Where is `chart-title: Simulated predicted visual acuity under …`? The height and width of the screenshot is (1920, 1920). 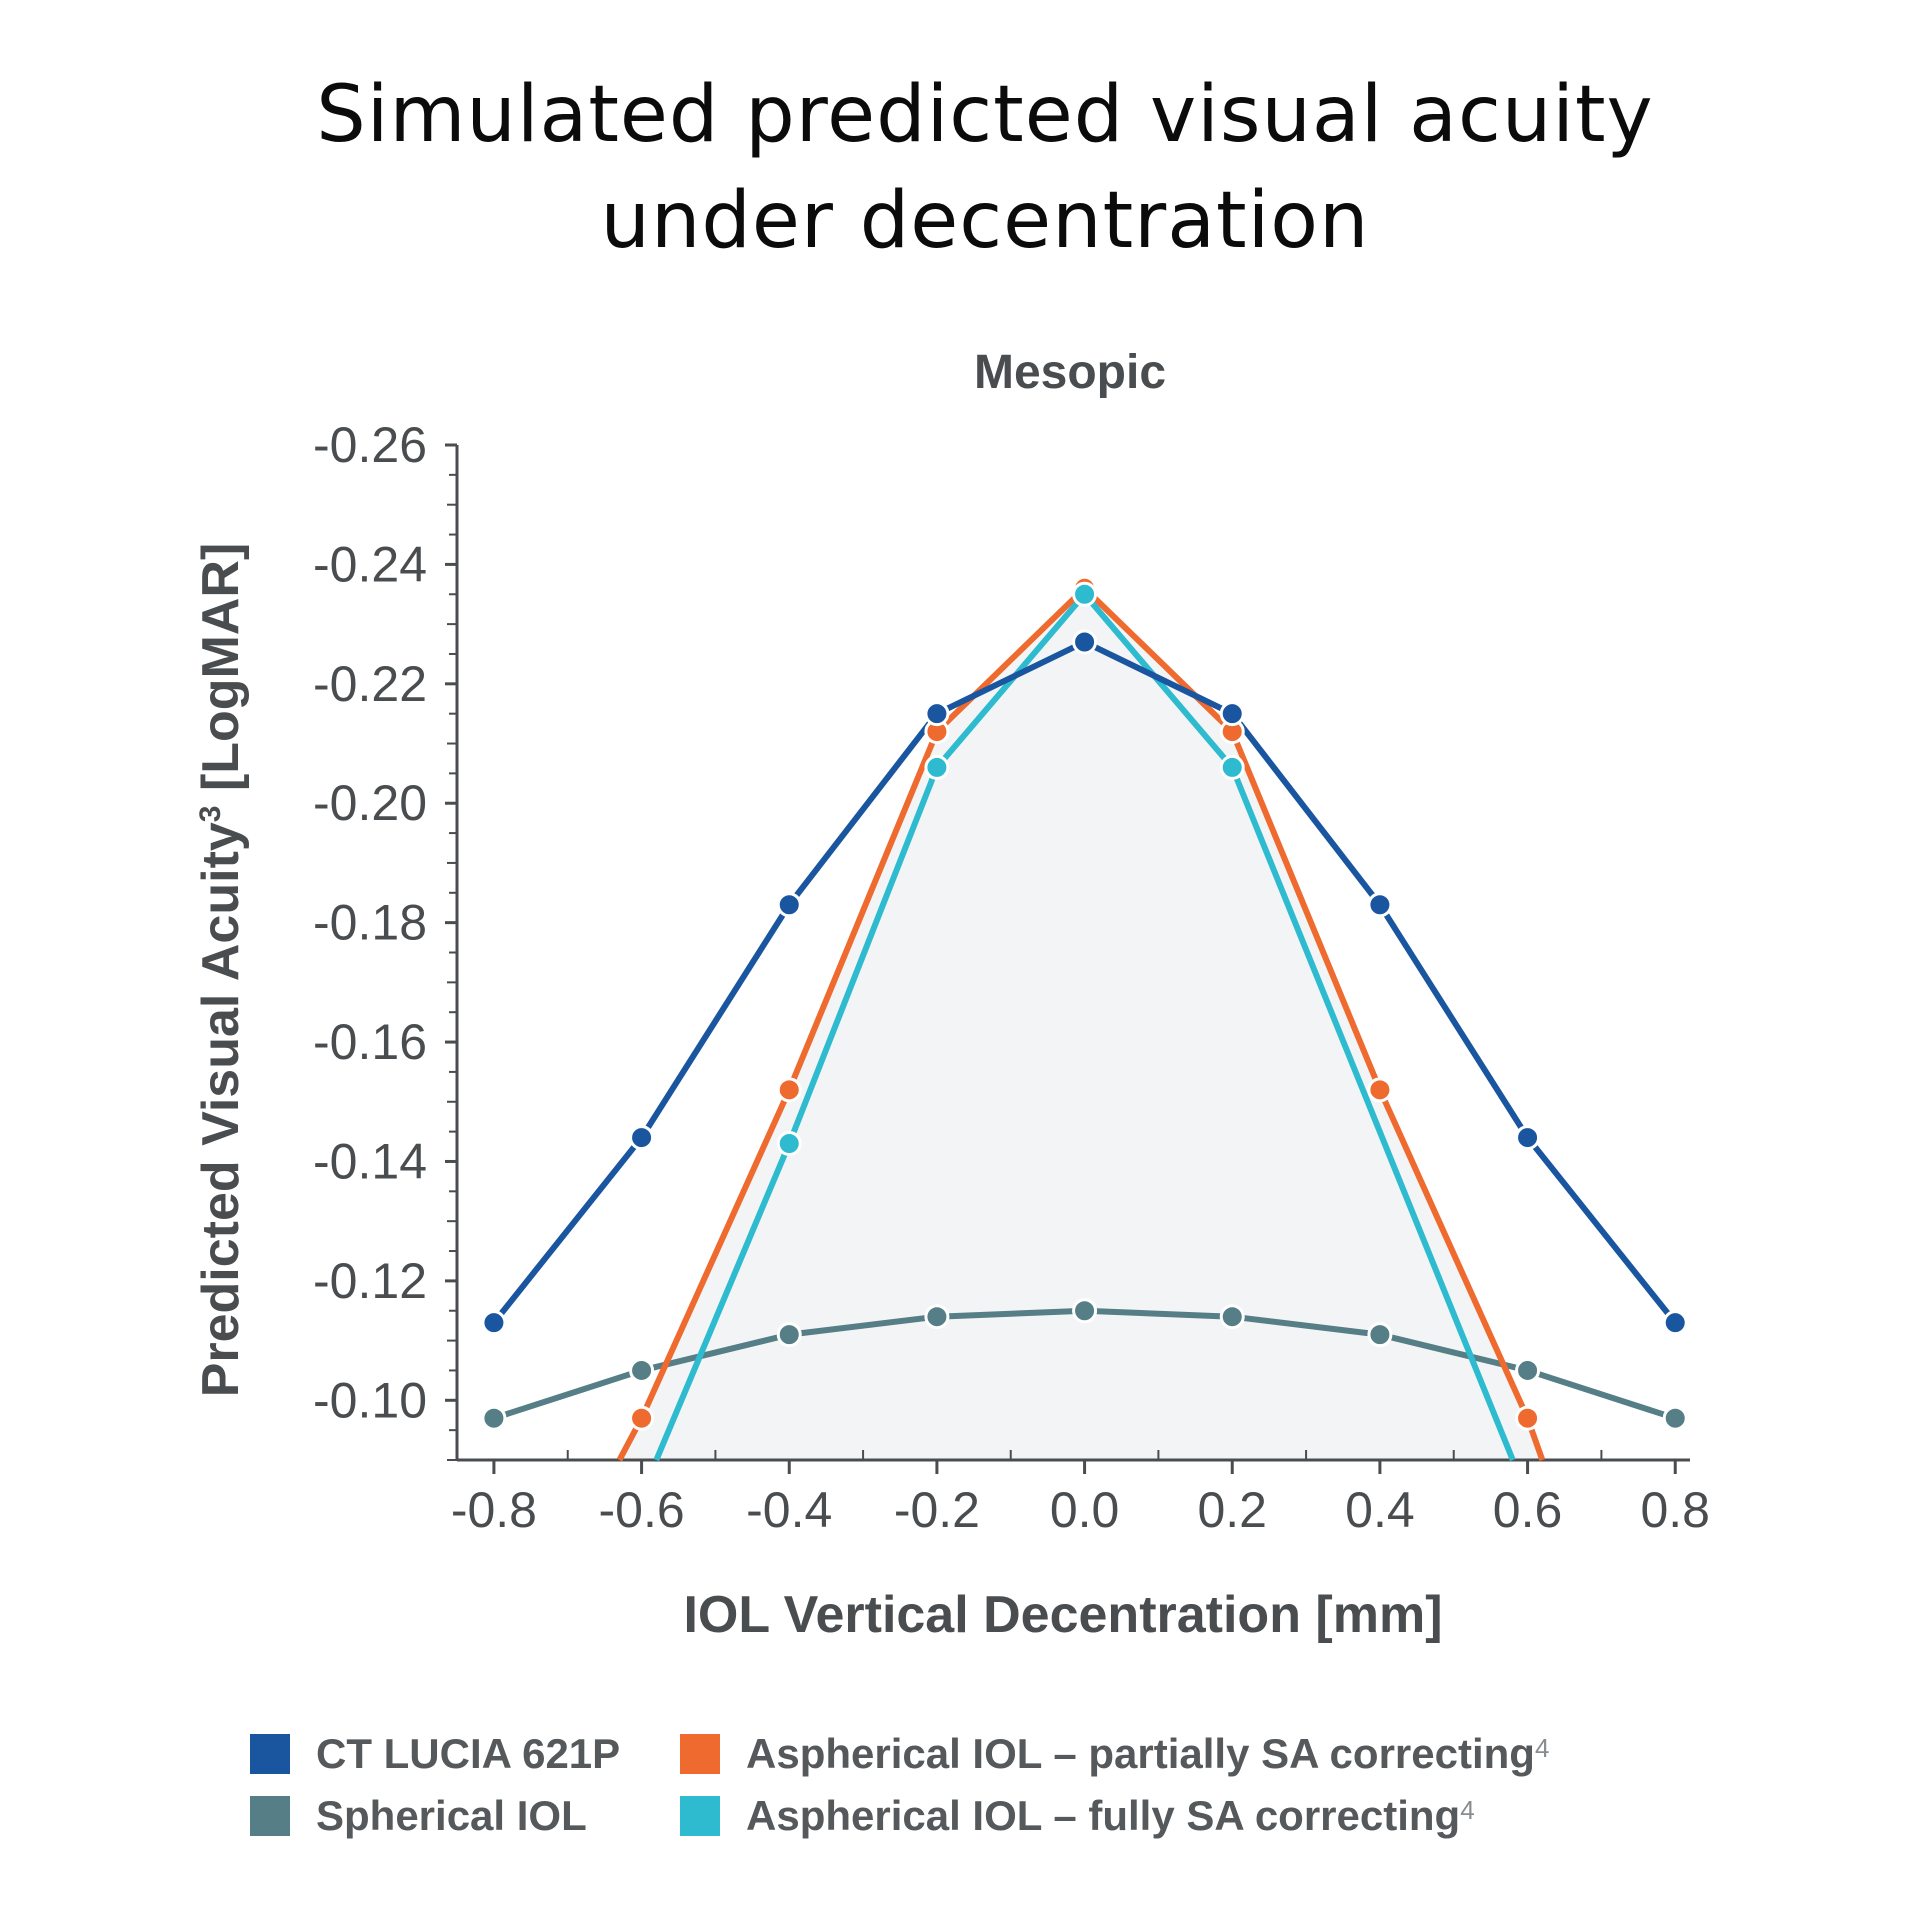 chart-title: Simulated predicted visual acuity under … is located at coordinates (960, 168).